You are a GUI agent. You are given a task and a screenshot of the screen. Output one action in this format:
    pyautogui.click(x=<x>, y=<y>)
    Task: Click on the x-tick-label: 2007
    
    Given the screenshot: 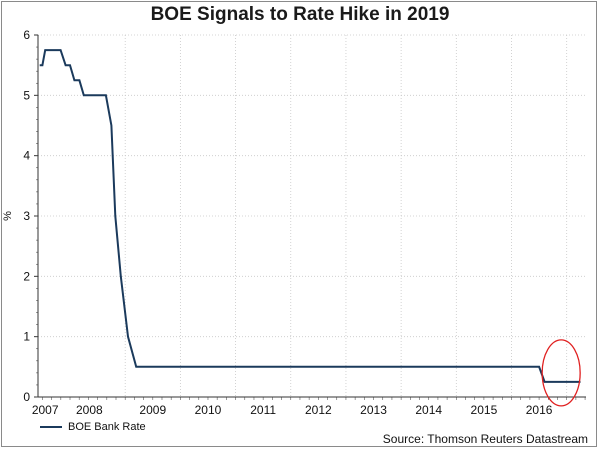 What is the action you would take?
    pyautogui.click(x=45, y=410)
    